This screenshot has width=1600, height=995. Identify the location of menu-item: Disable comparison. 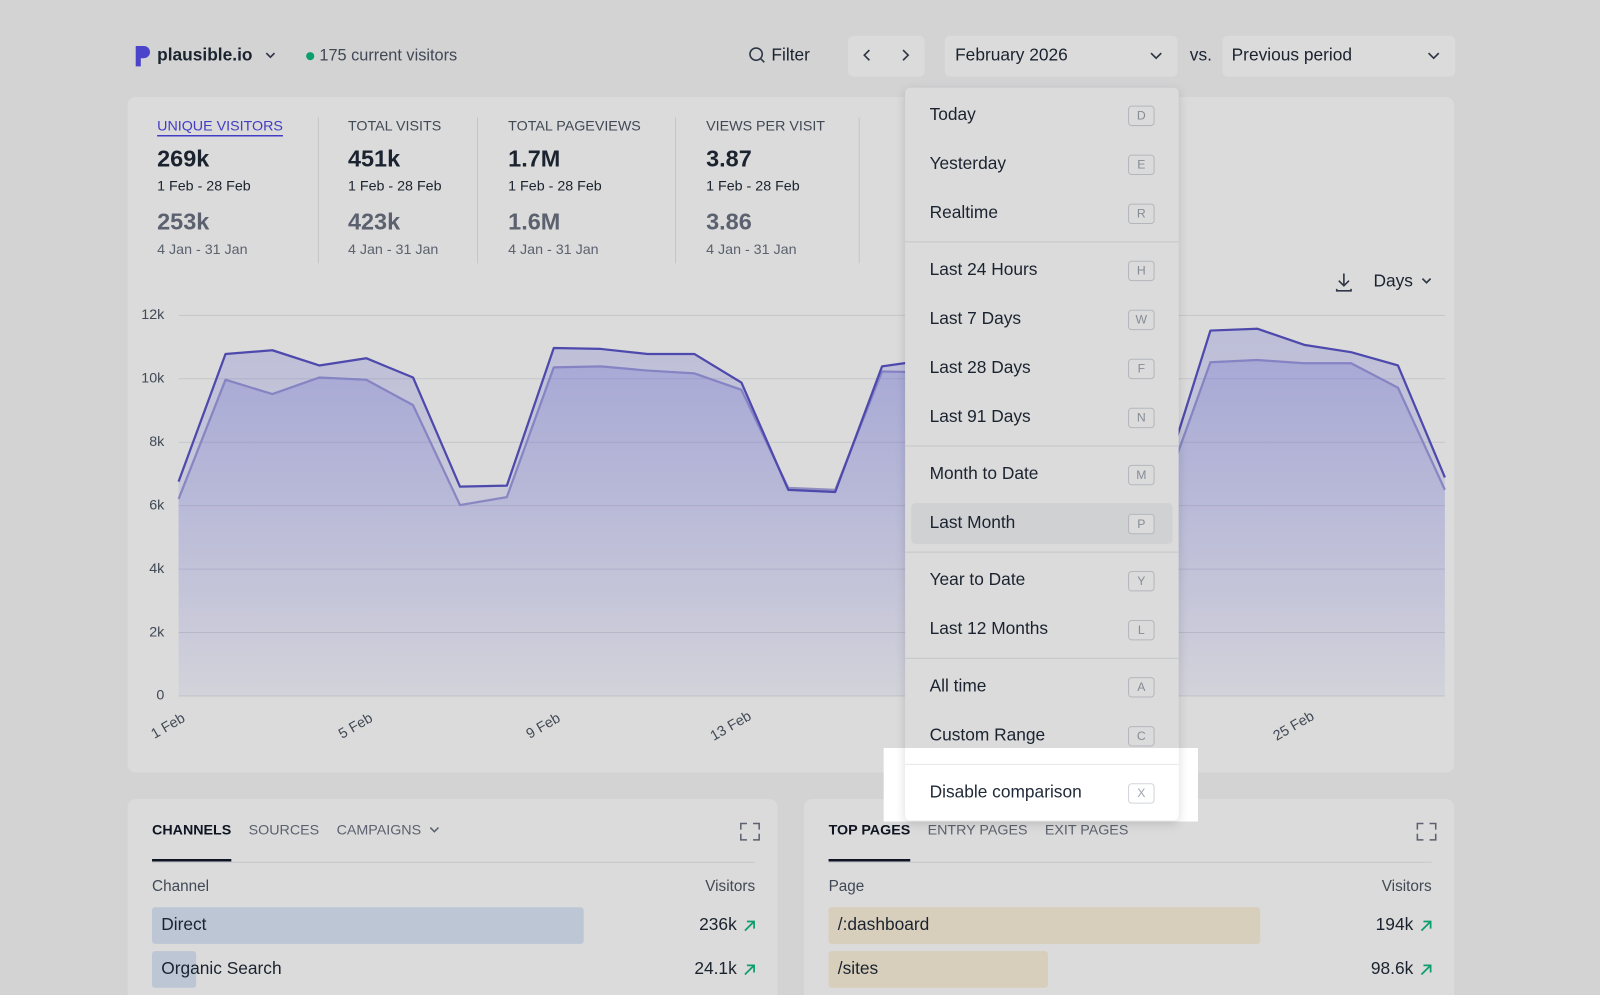
(1006, 791).